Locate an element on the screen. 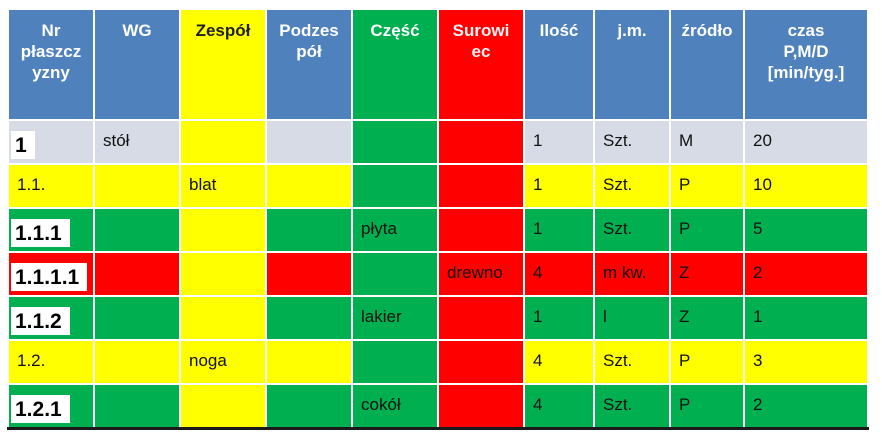 The width and height of the screenshot is (882, 433). cell-czesc: cokół is located at coordinates (395, 406).